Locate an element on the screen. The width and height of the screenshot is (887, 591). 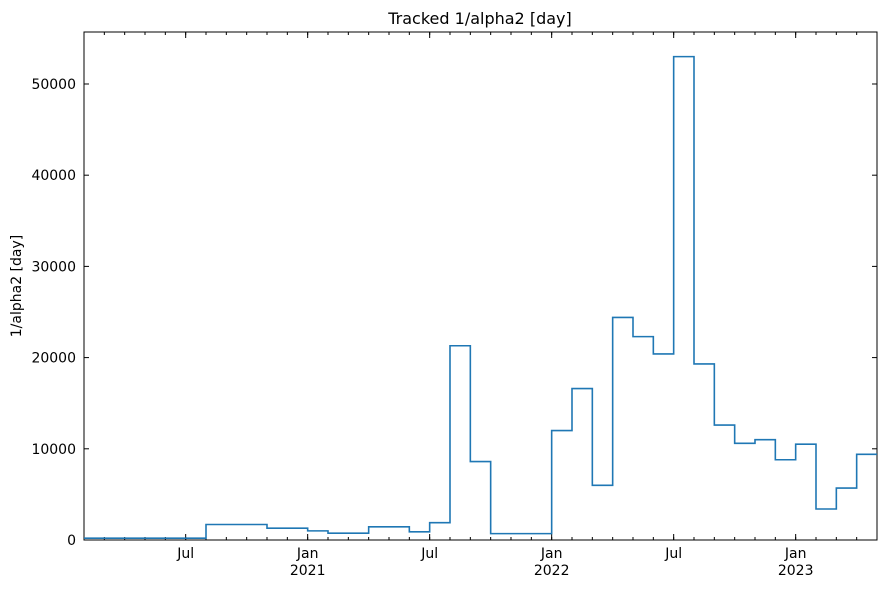
y-tick-label: 30000 is located at coordinates (53, 267).